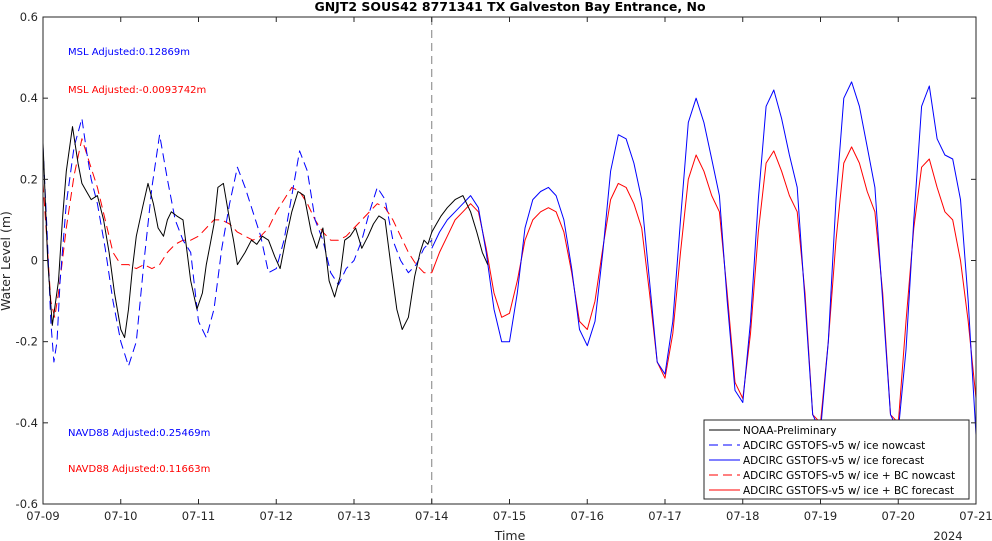 This screenshot has width=992, height=541. What do you see at coordinates (29, 179) in the screenshot?
I see `y-tick-label: 0.2` at bounding box center [29, 179].